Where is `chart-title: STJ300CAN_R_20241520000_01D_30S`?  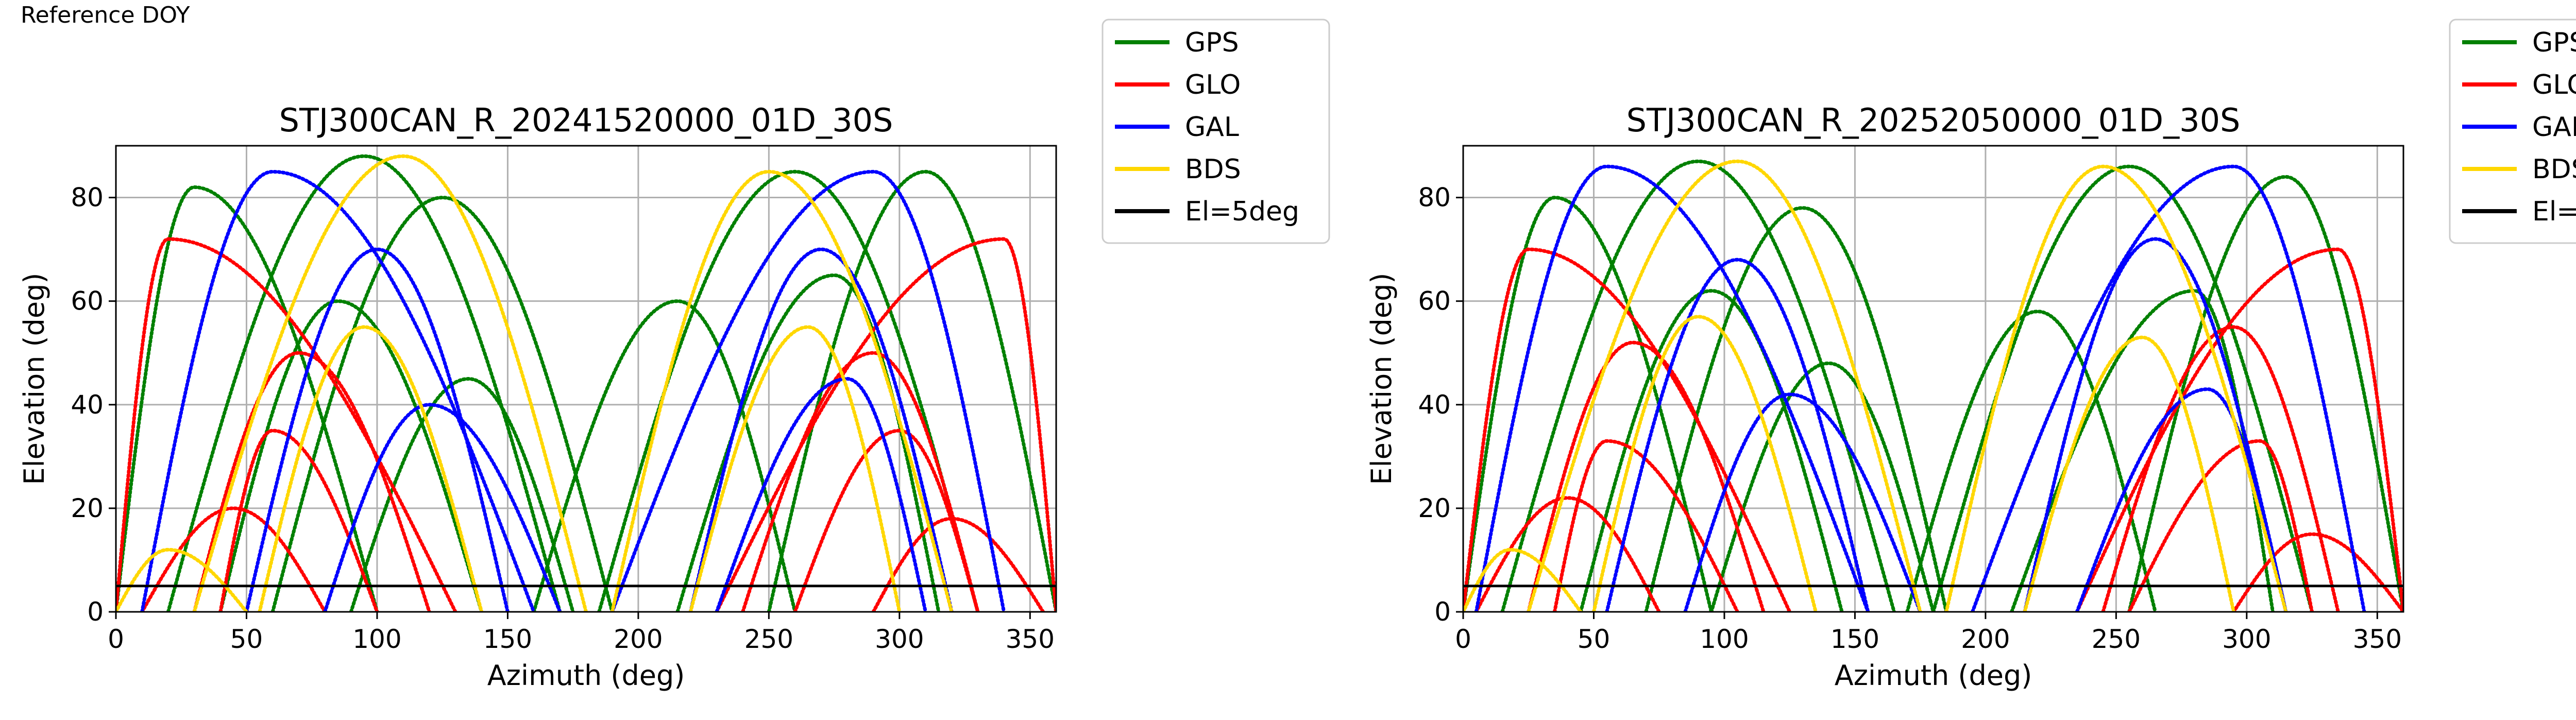
chart-title: STJ300CAN_R_20241520000_01D_30S is located at coordinates (586, 120).